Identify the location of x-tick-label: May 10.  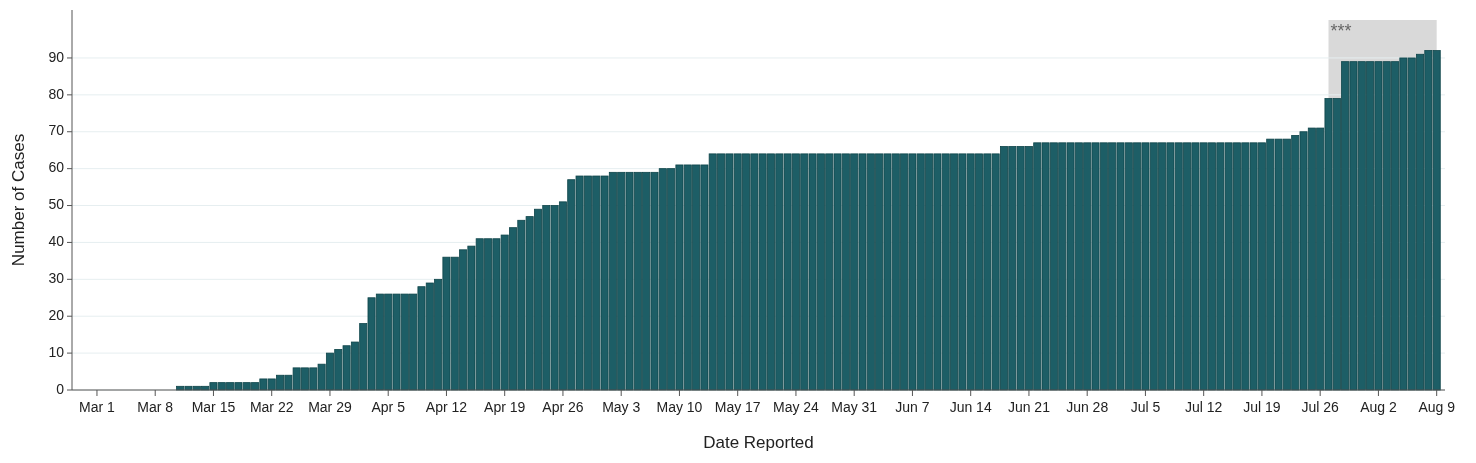
(679, 407).